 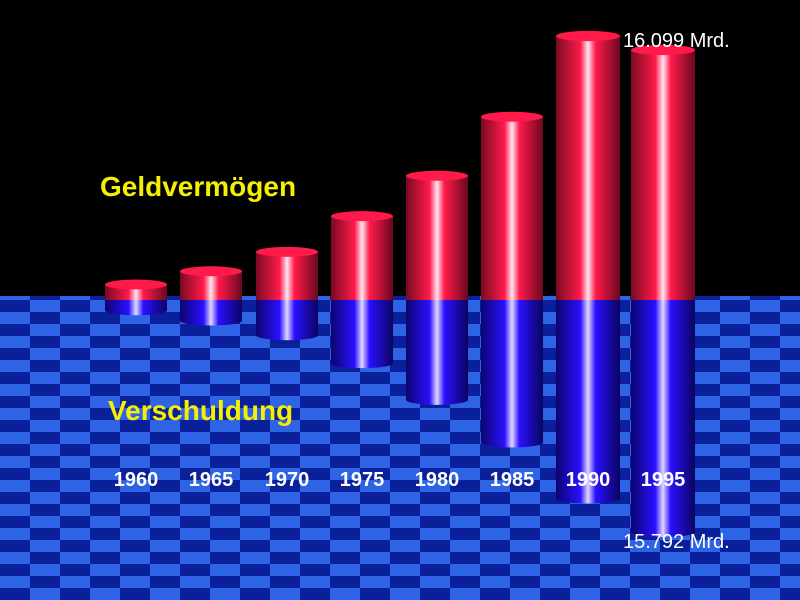 I want to click on bar-geldvermoegen-1970, so click(x=287, y=273).